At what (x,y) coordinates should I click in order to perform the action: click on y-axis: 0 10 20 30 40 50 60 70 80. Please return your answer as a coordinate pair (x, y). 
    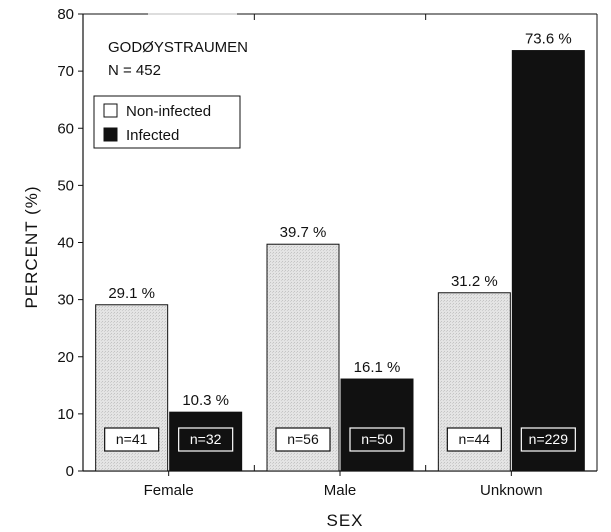
    Looking at the image, I should click on (70, 243).